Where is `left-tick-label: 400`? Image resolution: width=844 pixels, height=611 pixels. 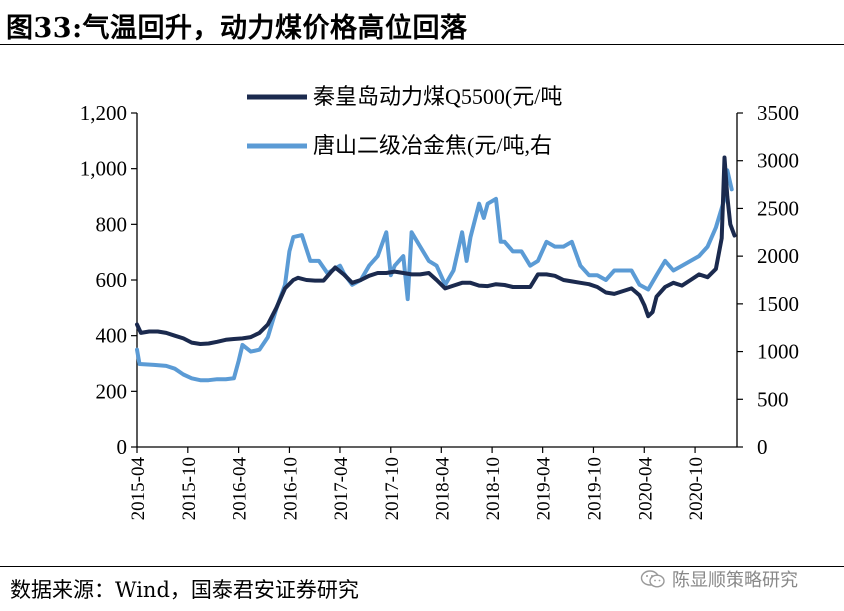 left-tick-label: 400 is located at coordinates (112, 336).